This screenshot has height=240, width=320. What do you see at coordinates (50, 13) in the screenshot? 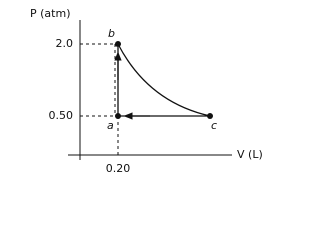
I see `y-axis-label: P (atm)` at bounding box center [50, 13].